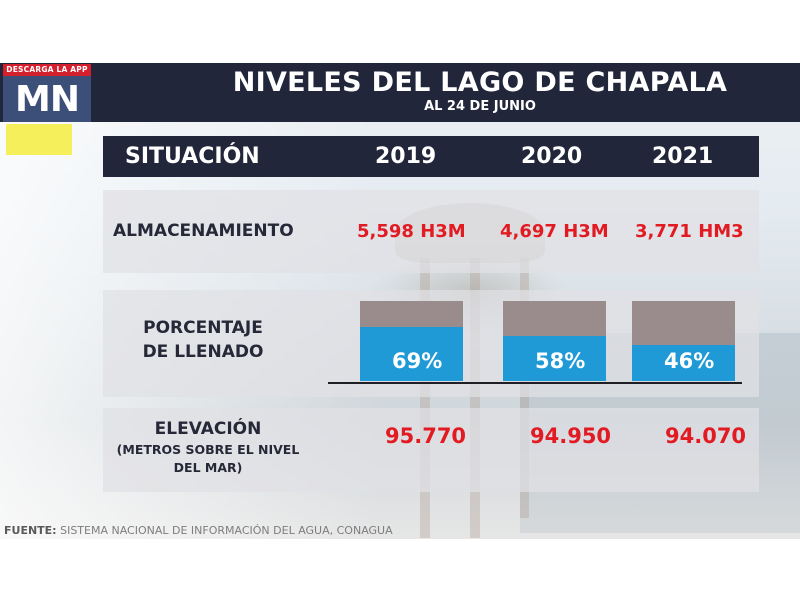 The width and height of the screenshot is (800, 600). I want to click on brand-logo-text: MN, so click(47, 99).